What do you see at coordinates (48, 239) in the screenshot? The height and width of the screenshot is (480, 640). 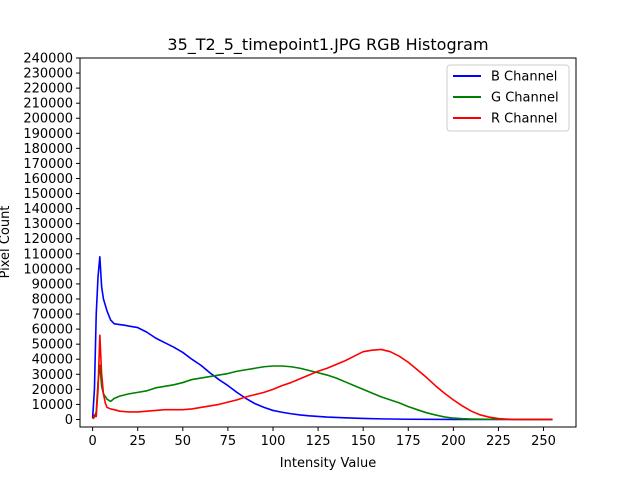 I see `y-tick-label: 120000` at bounding box center [48, 239].